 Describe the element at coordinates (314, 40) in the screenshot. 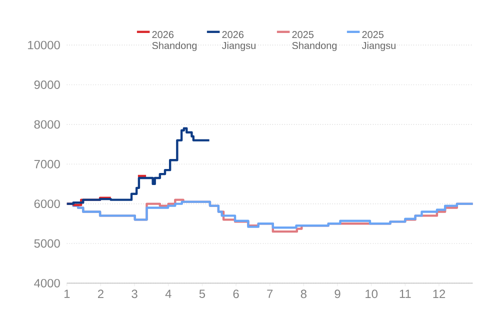

I see `legend-label: 2025 Shandong` at that location.